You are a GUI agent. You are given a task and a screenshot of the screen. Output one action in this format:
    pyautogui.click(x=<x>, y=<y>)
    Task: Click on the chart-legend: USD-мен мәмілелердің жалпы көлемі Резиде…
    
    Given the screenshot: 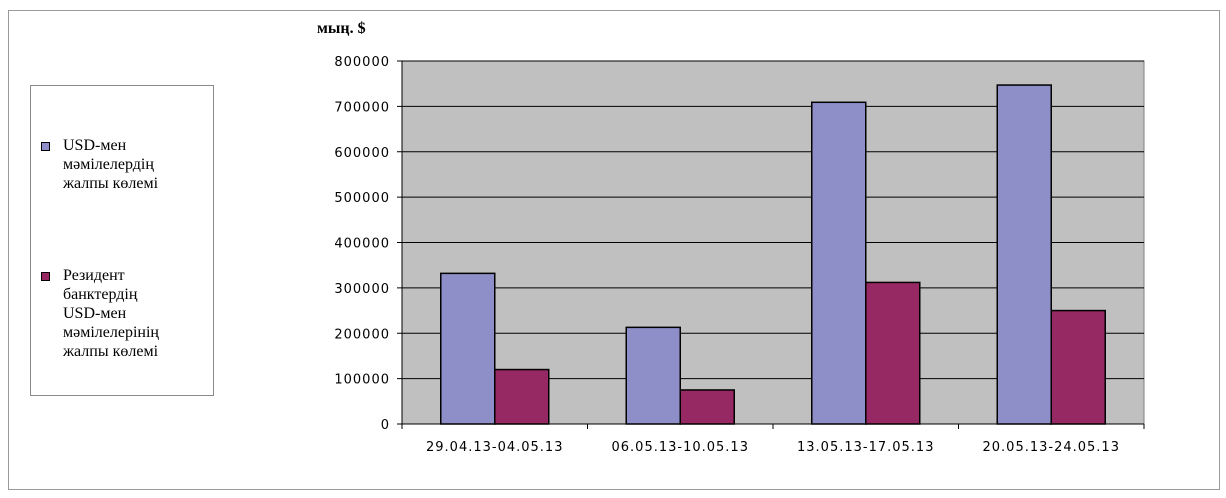 What is the action you would take?
    pyautogui.click(x=122, y=240)
    